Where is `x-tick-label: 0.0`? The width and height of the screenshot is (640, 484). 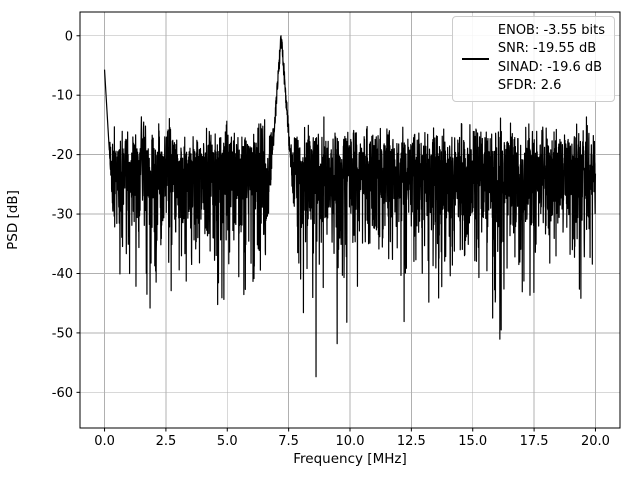 x-tick-label: 0.0 is located at coordinates (104, 441).